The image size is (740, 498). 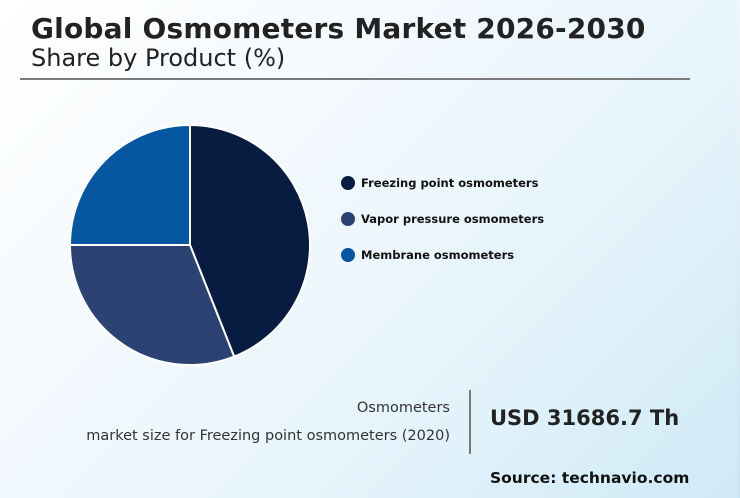 I want to click on pie-slice-vapor-pressure-osmometers, so click(x=152, y=305).